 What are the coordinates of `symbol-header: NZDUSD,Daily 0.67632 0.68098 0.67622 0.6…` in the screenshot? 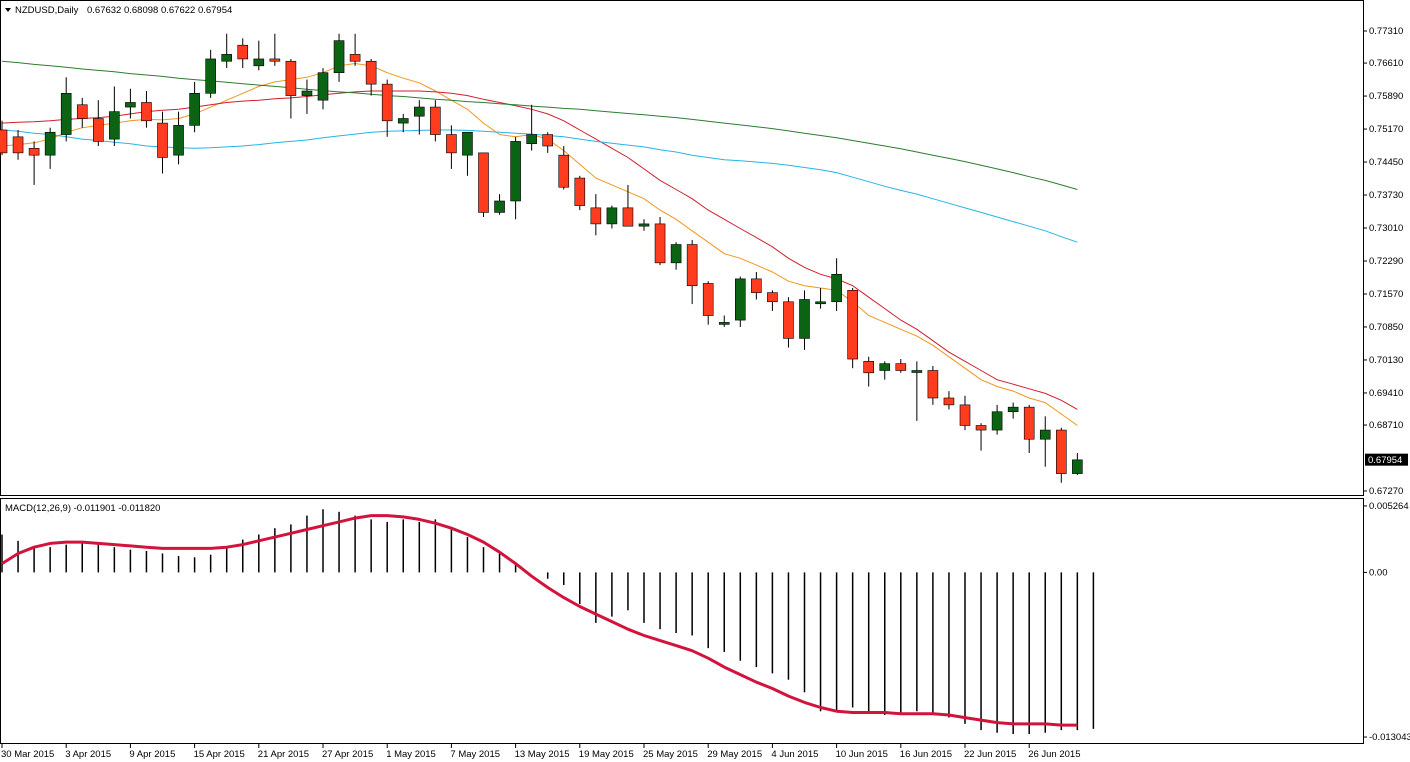 It's located at (118, 10).